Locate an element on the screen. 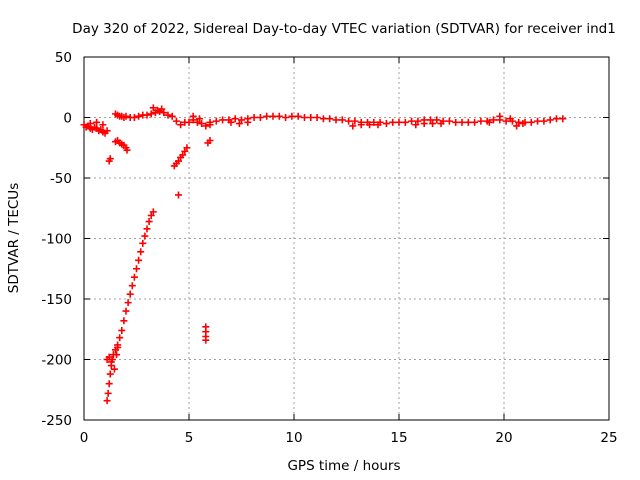  x-tick-label: 20 is located at coordinates (503, 438).